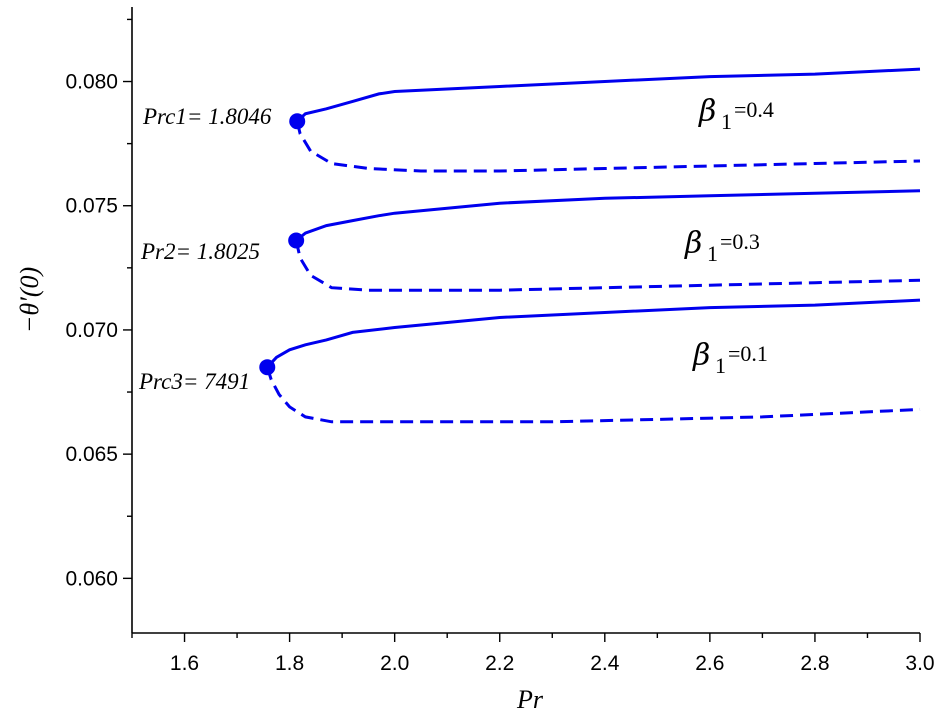 Image resolution: width=942 pixels, height=718 pixels. Describe the element at coordinates (184, 663) in the screenshot. I see `x-tick-label: 1.6` at that location.